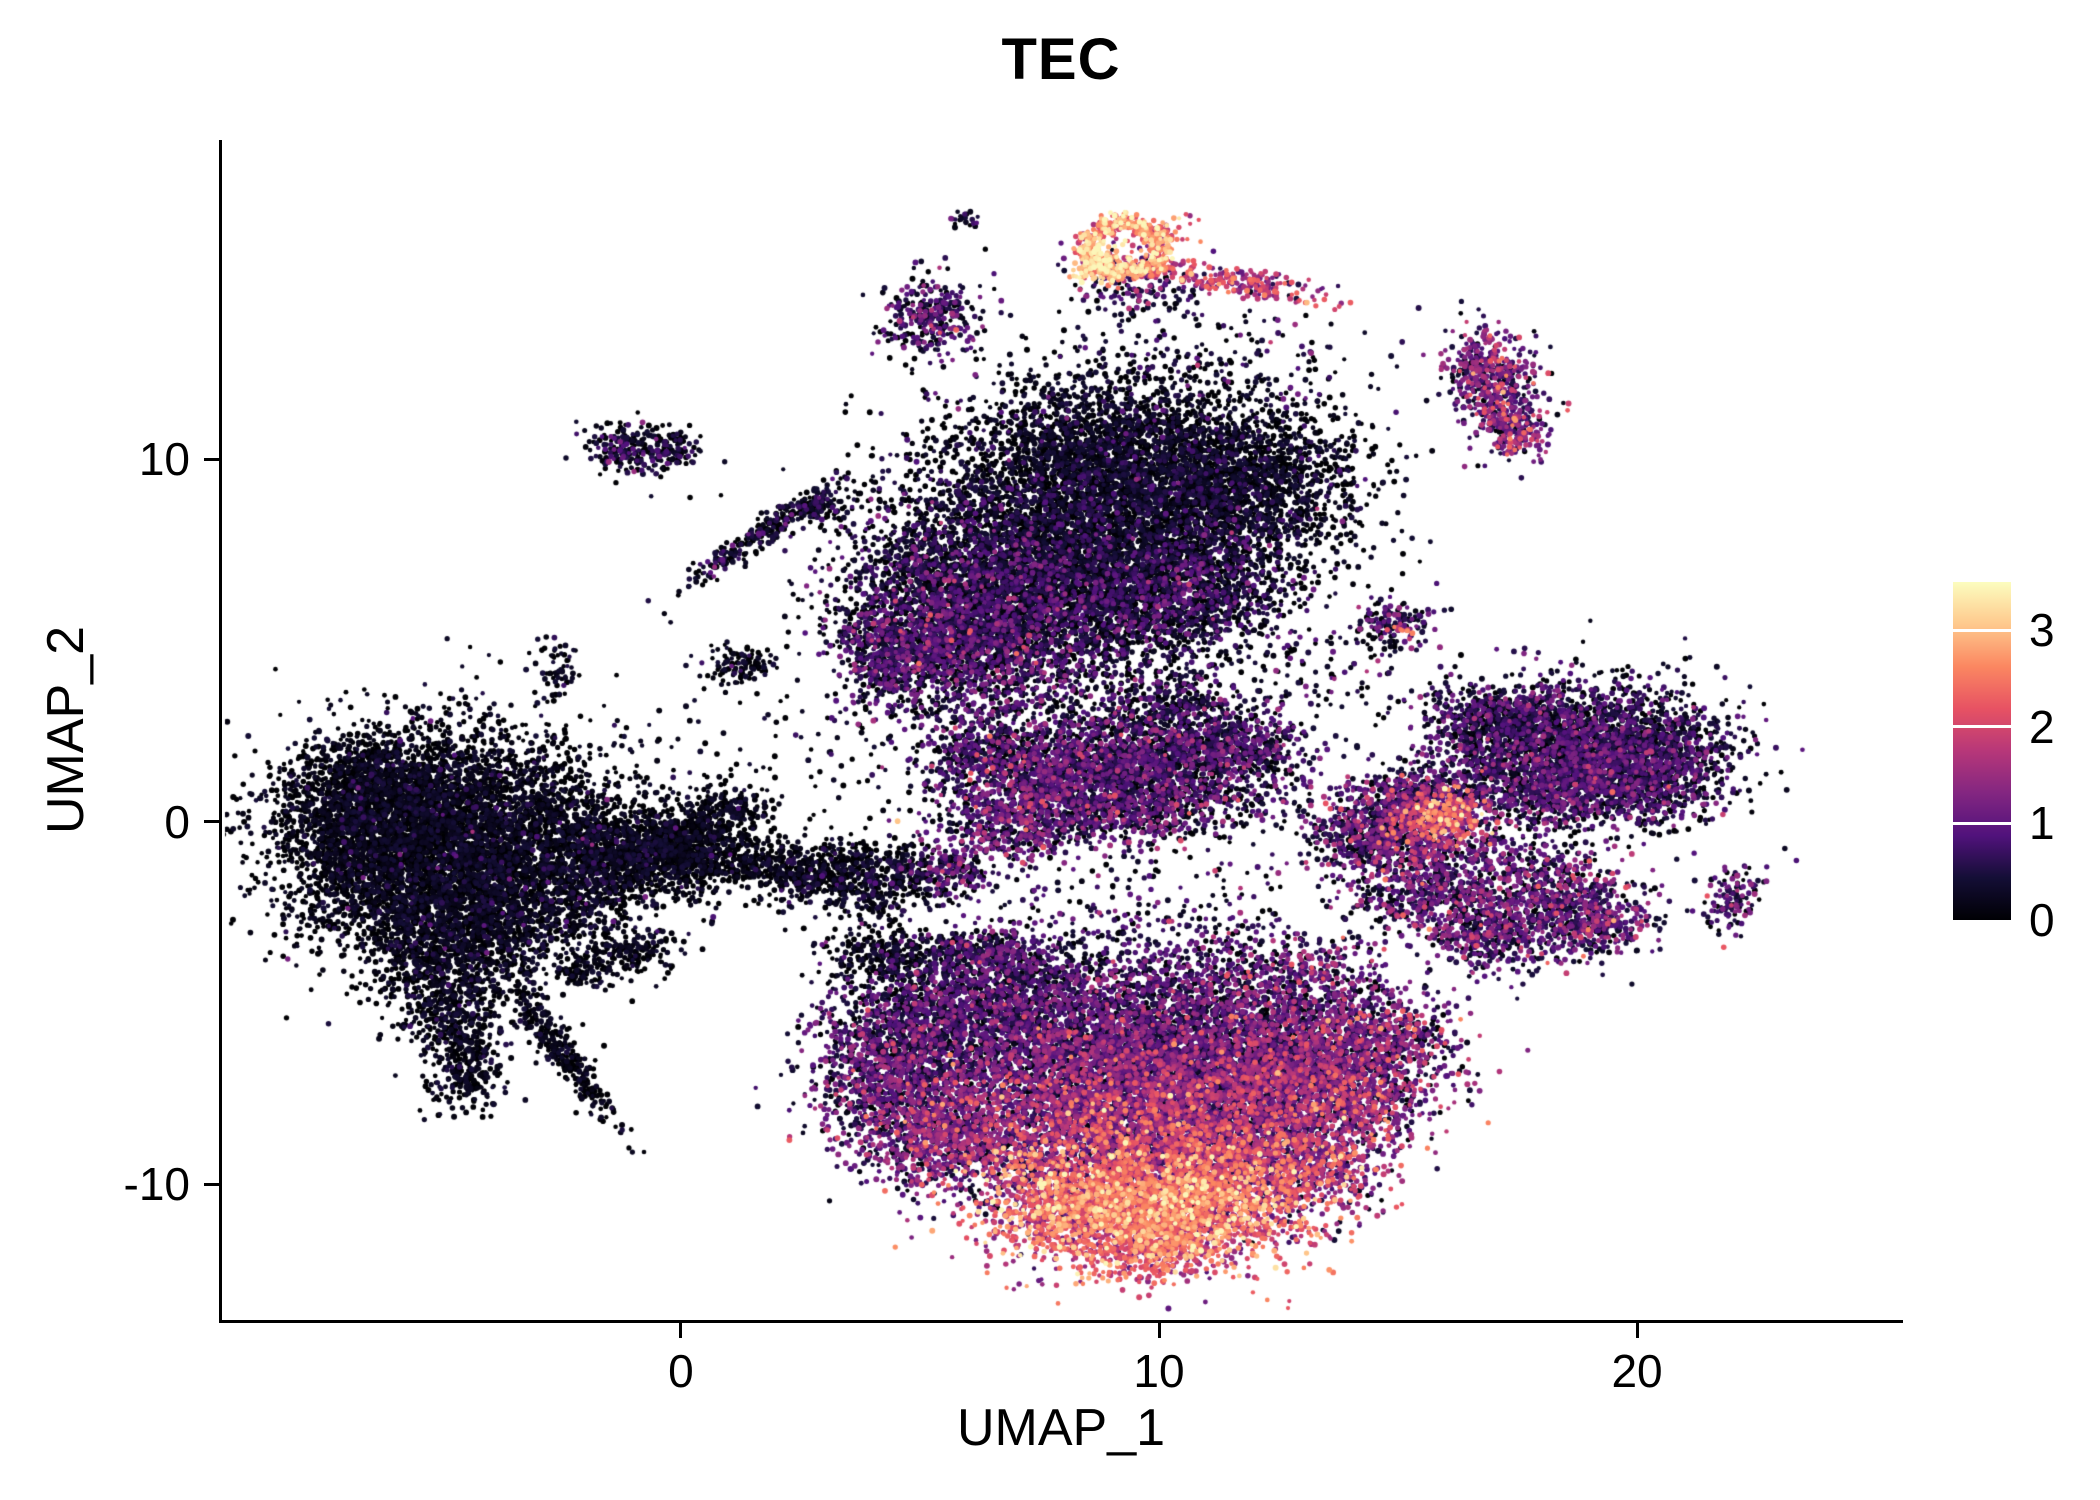  I want to click on y-tick-label: 0, so click(177, 821).